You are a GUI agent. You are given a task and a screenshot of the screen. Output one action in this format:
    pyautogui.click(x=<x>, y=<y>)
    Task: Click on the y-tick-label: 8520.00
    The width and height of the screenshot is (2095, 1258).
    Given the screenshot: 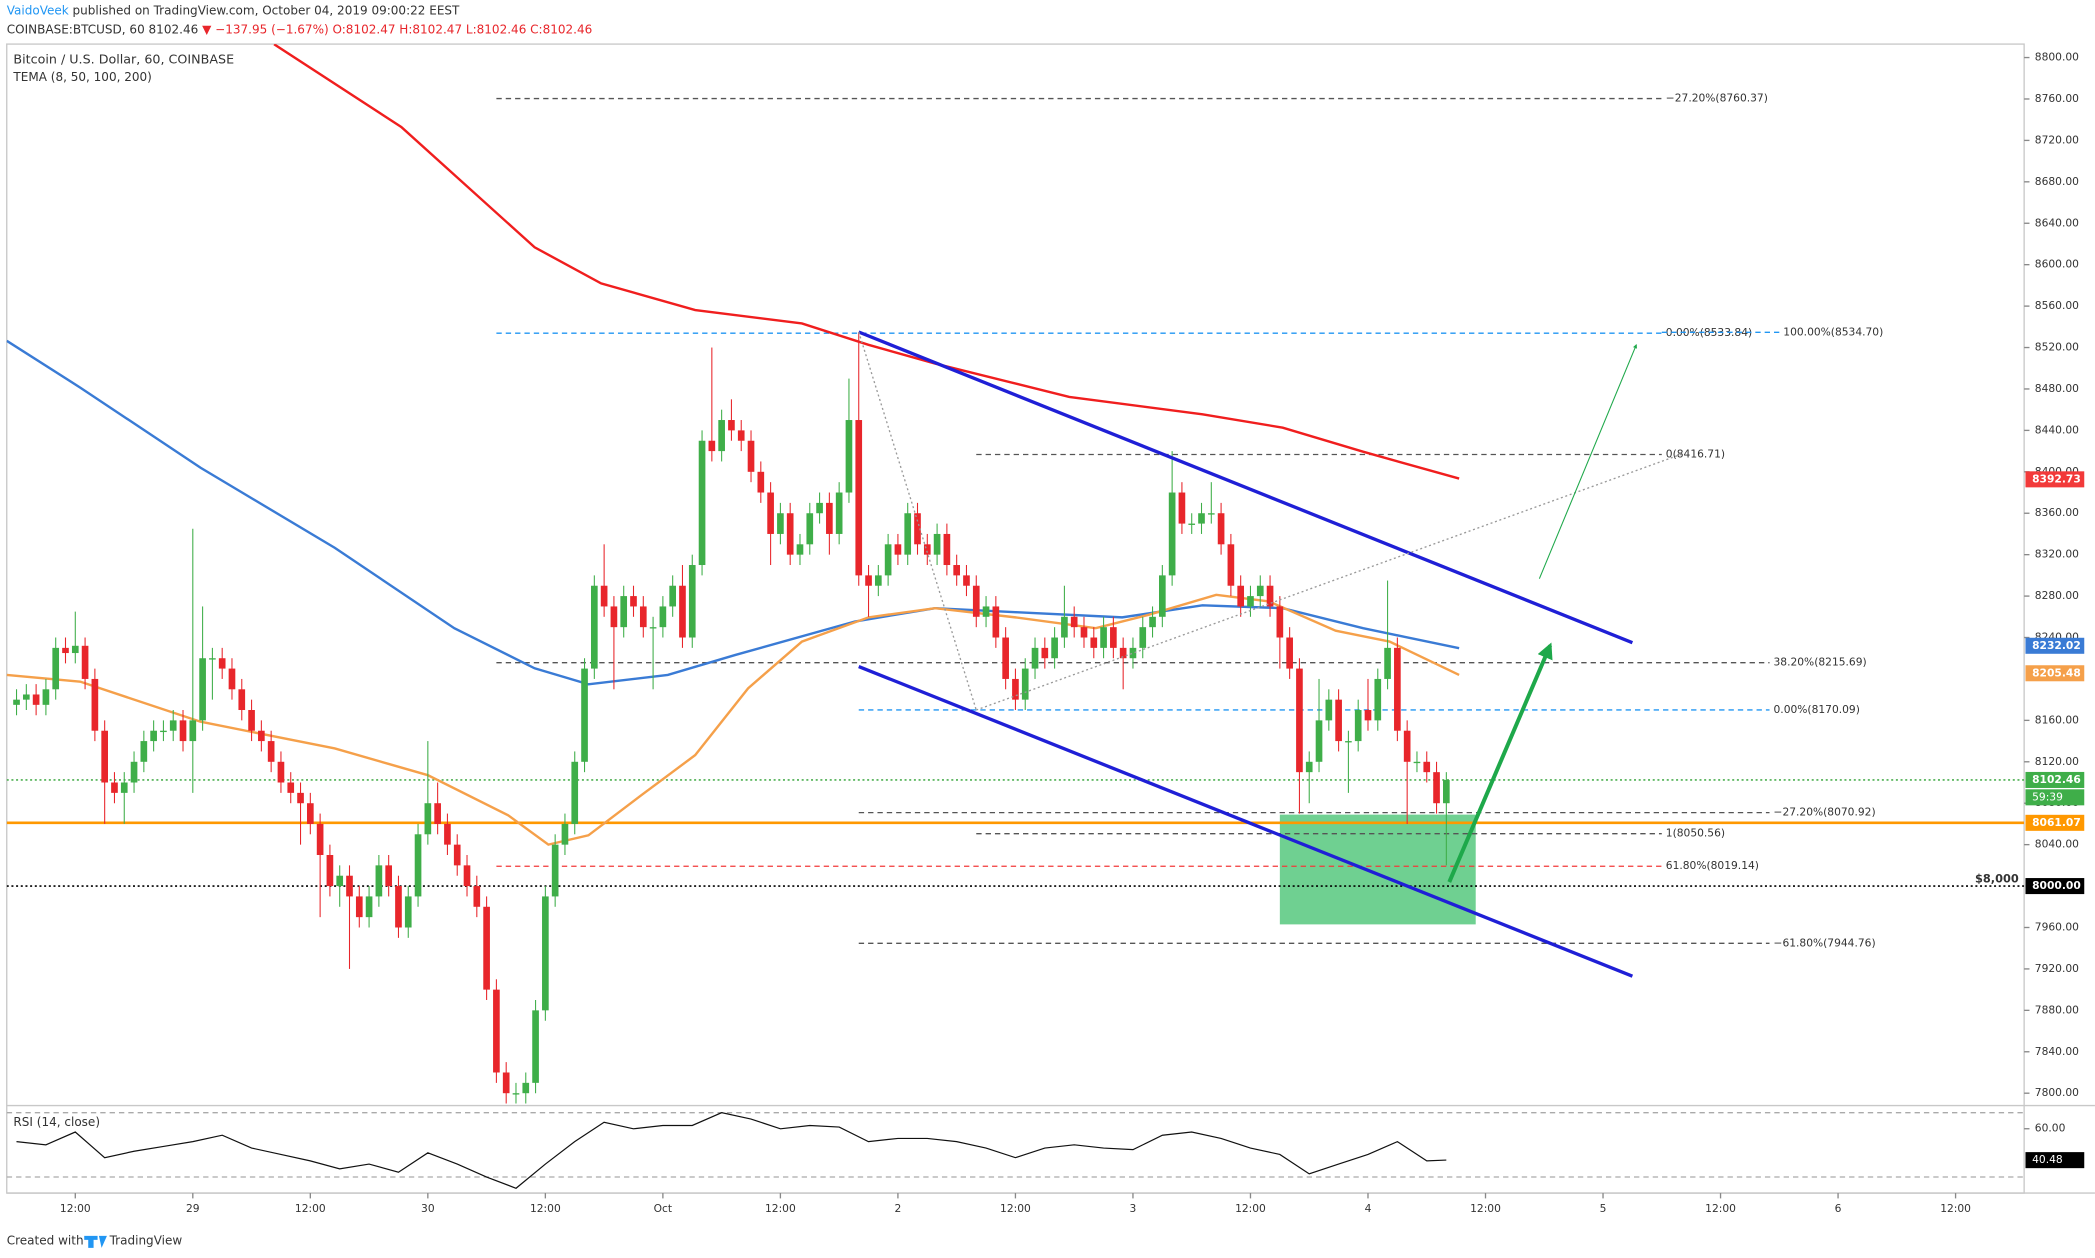 What is the action you would take?
    pyautogui.click(x=2057, y=347)
    